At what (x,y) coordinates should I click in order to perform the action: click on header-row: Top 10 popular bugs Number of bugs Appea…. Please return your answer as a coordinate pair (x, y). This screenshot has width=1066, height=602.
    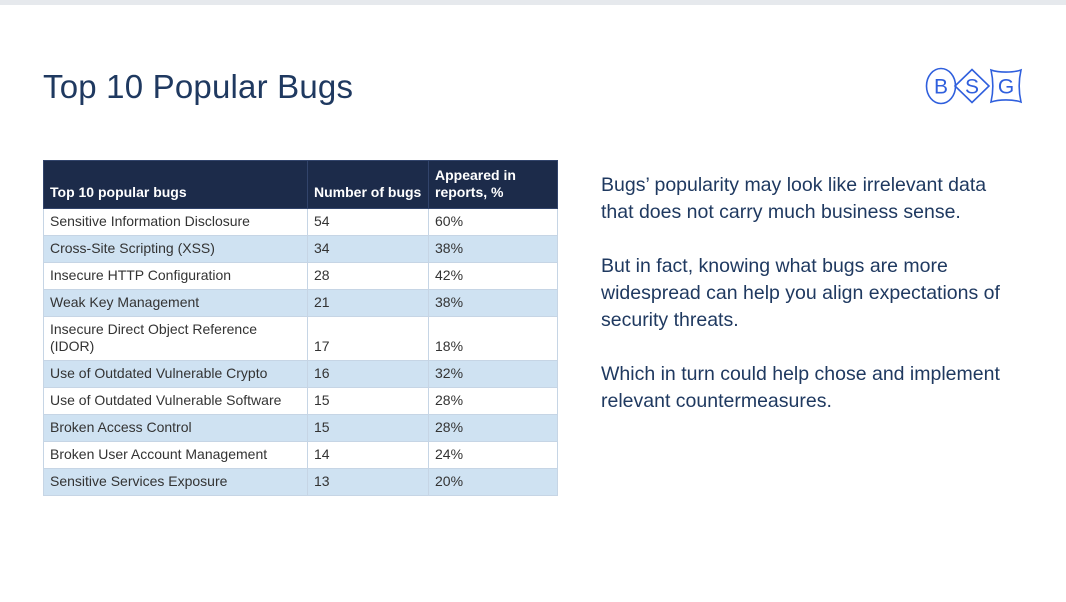
    Looking at the image, I should click on (300, 184).